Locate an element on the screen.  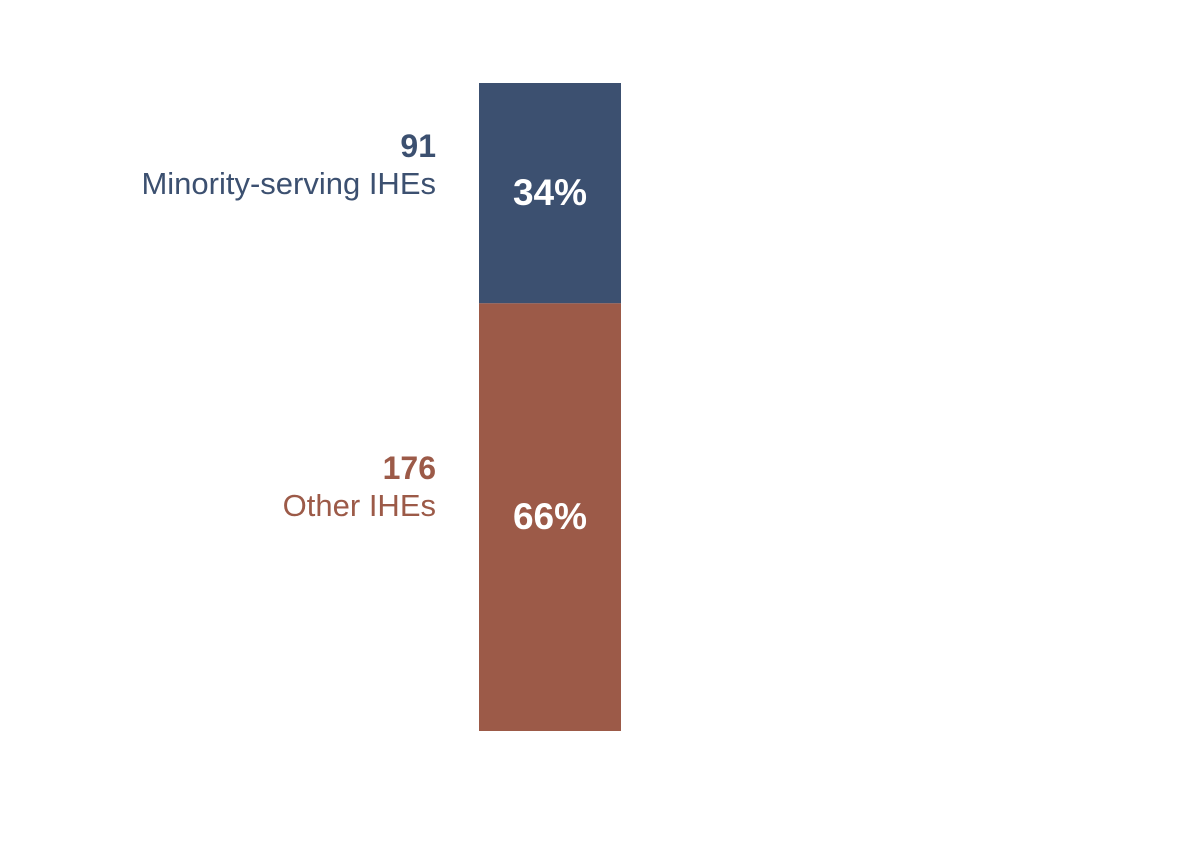
other-ihes-segment is located at coordinates (550, 517).